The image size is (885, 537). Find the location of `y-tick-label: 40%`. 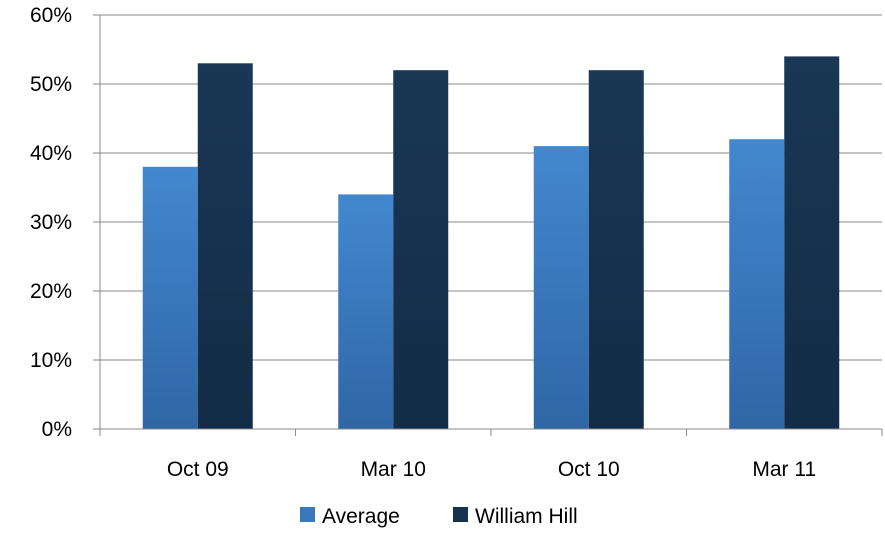

y-tick-label: 40% is located at coordinates (51, 153).